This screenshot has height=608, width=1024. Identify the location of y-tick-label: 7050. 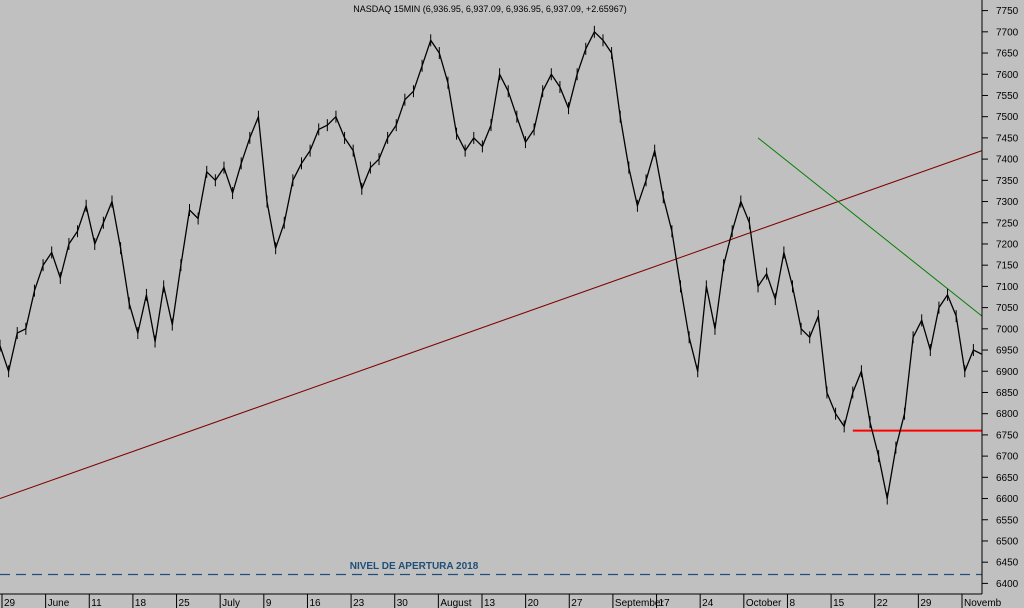
(1007, 308).